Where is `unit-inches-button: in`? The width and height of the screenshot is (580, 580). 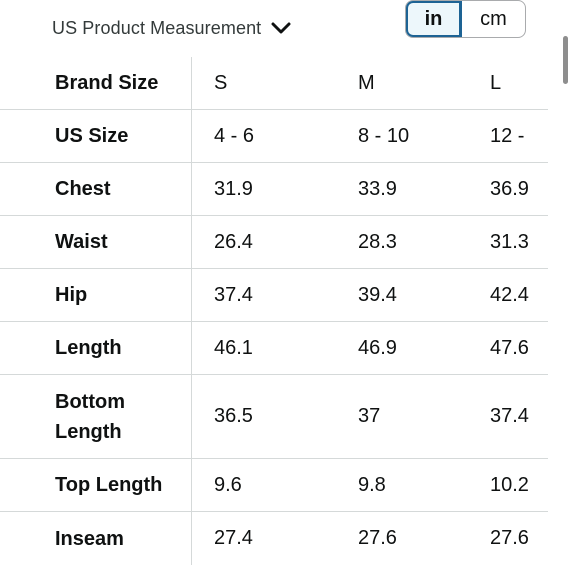 unit-inches-button: in is located at coordinates (434, 19).